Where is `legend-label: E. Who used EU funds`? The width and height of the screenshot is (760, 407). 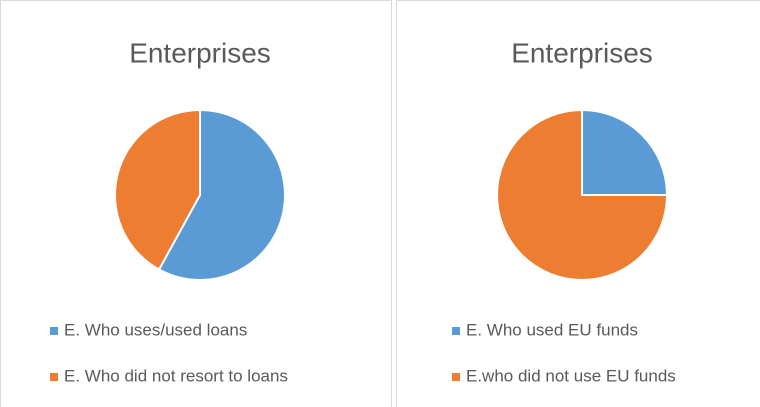
legend-label: E. Who used EU funds is located at coordinates (552, 329).